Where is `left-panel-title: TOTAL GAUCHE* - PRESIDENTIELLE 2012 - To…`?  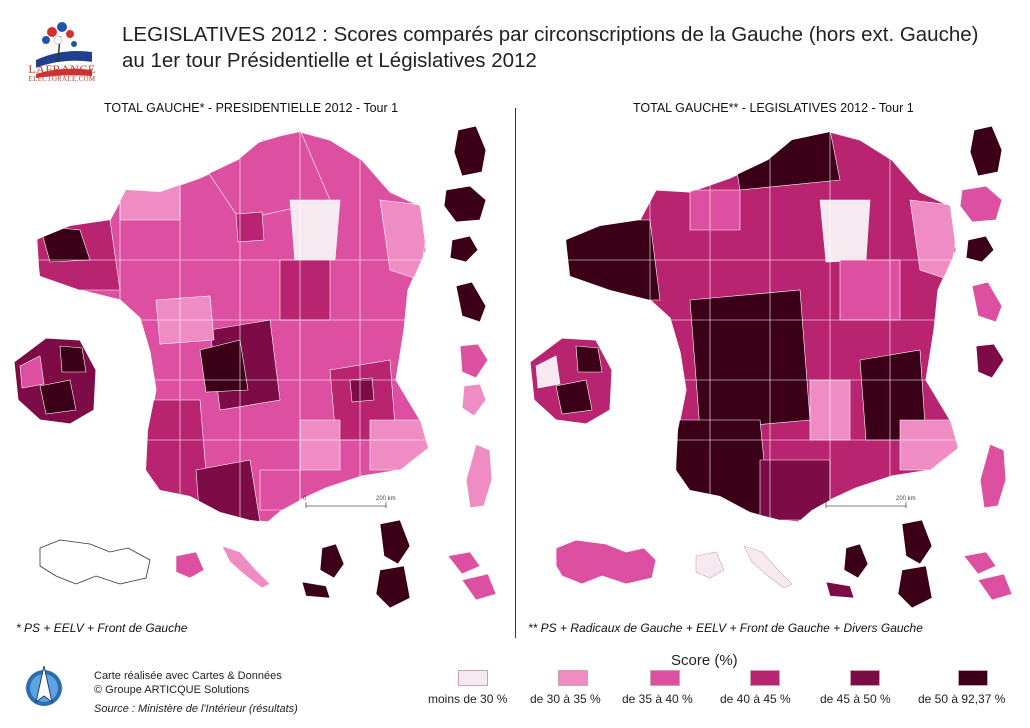
left-panel-title: TOTAL GAUCHE* - PRESIDENTIELLE 2012 - To… is located at coordinates (251, 108).